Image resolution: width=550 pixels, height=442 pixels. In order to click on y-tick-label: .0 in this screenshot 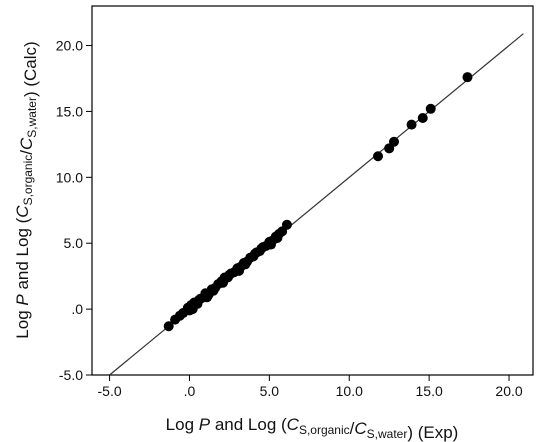, I will do `click(77, 309)`.